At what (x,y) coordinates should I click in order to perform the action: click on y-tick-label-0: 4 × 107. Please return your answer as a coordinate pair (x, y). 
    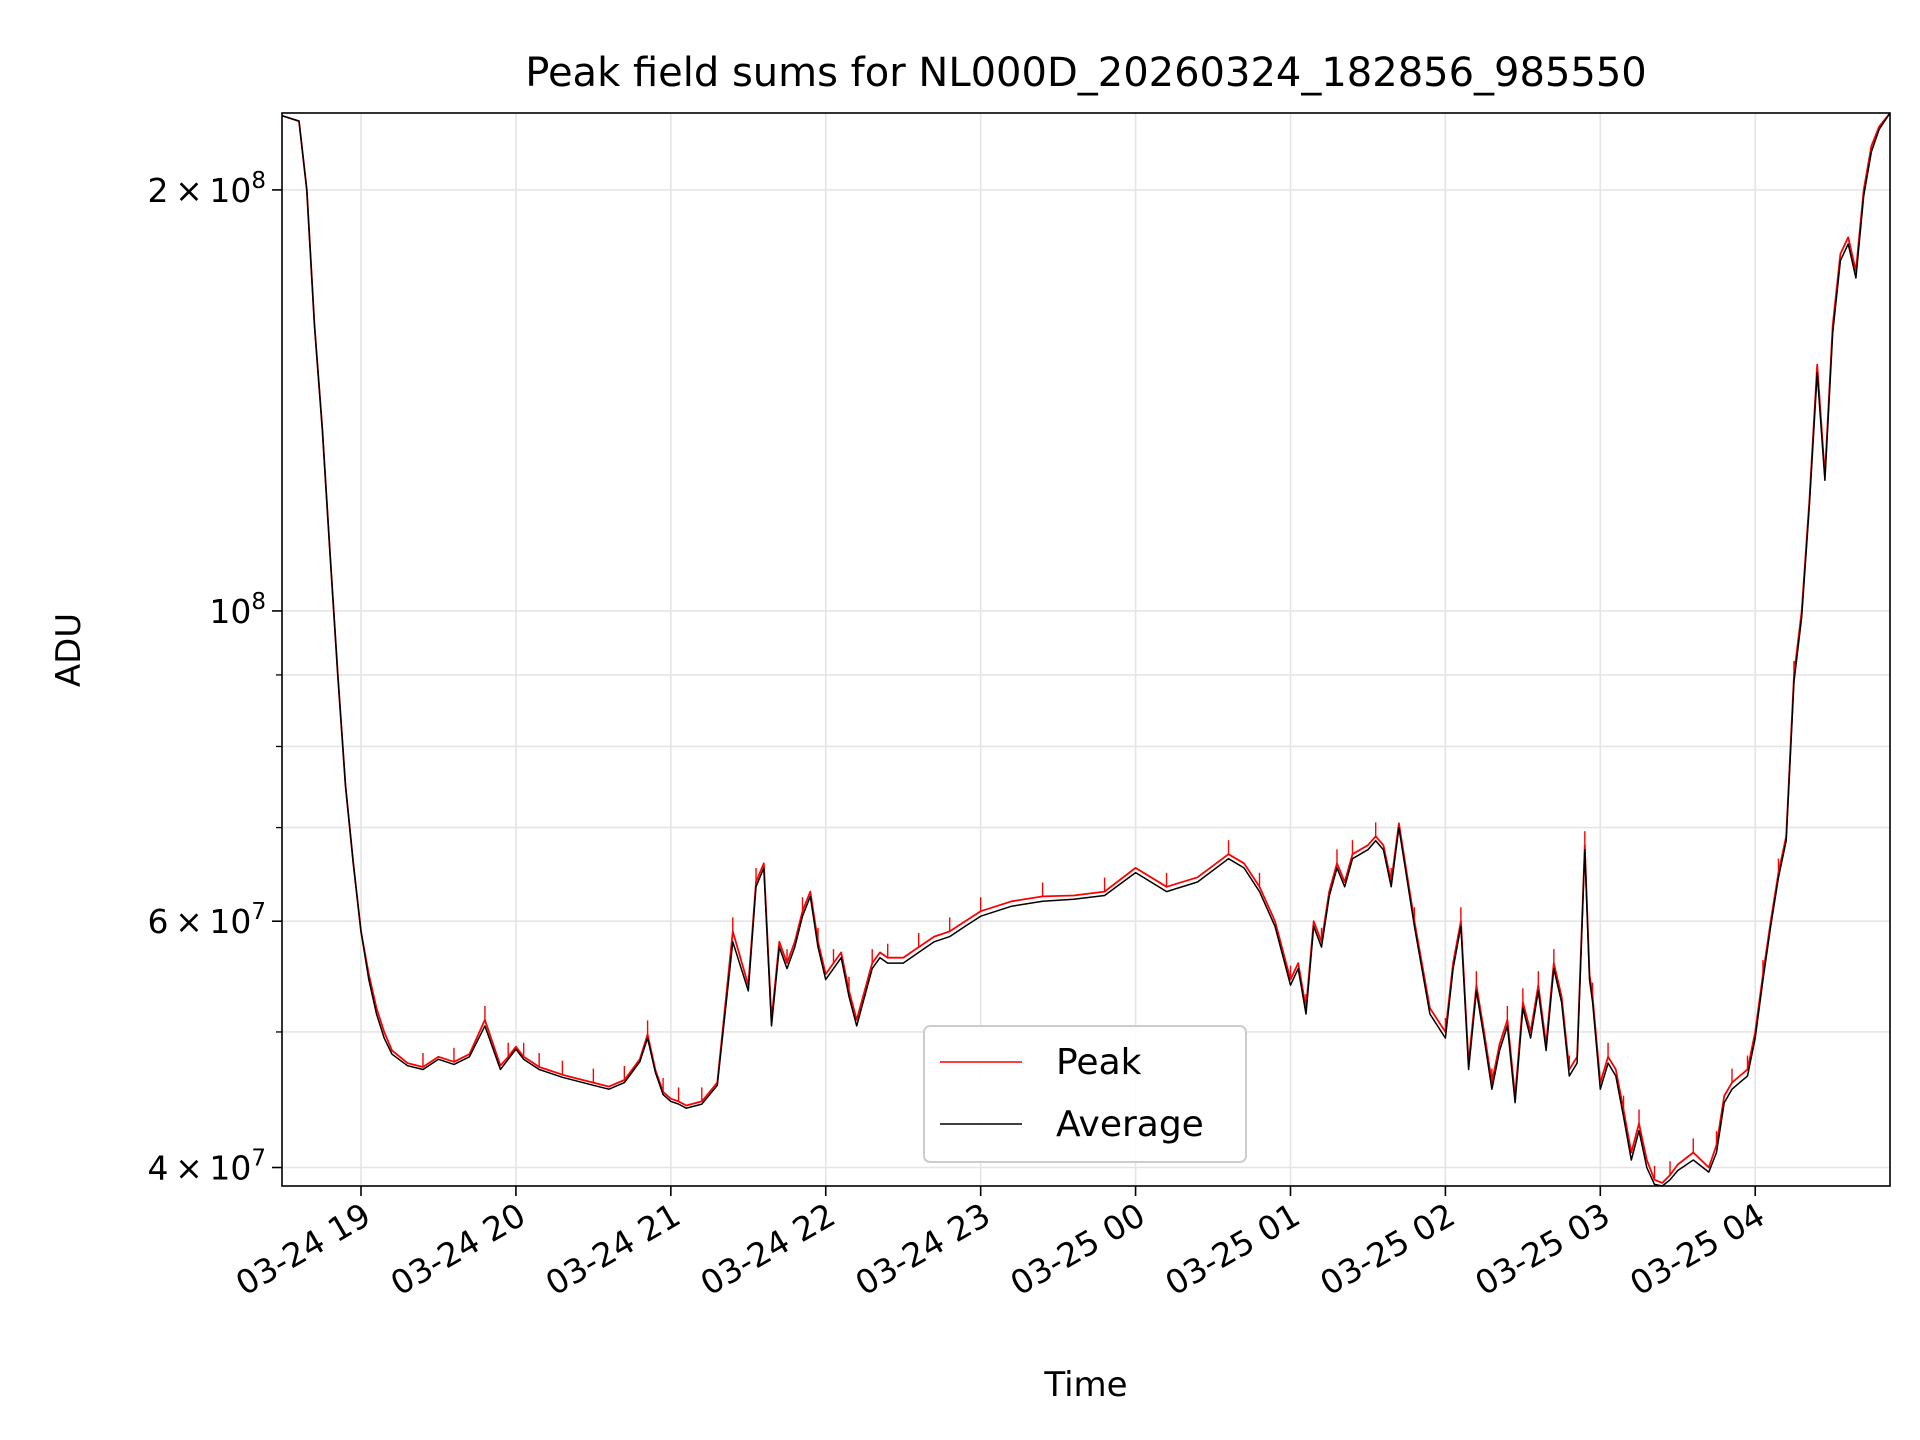
    Looking at the image, I should click on (207, 1166).